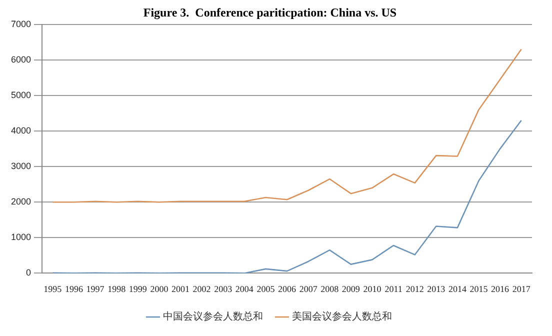  I want to click on x-tick-label: 2011, so click(393, 289).